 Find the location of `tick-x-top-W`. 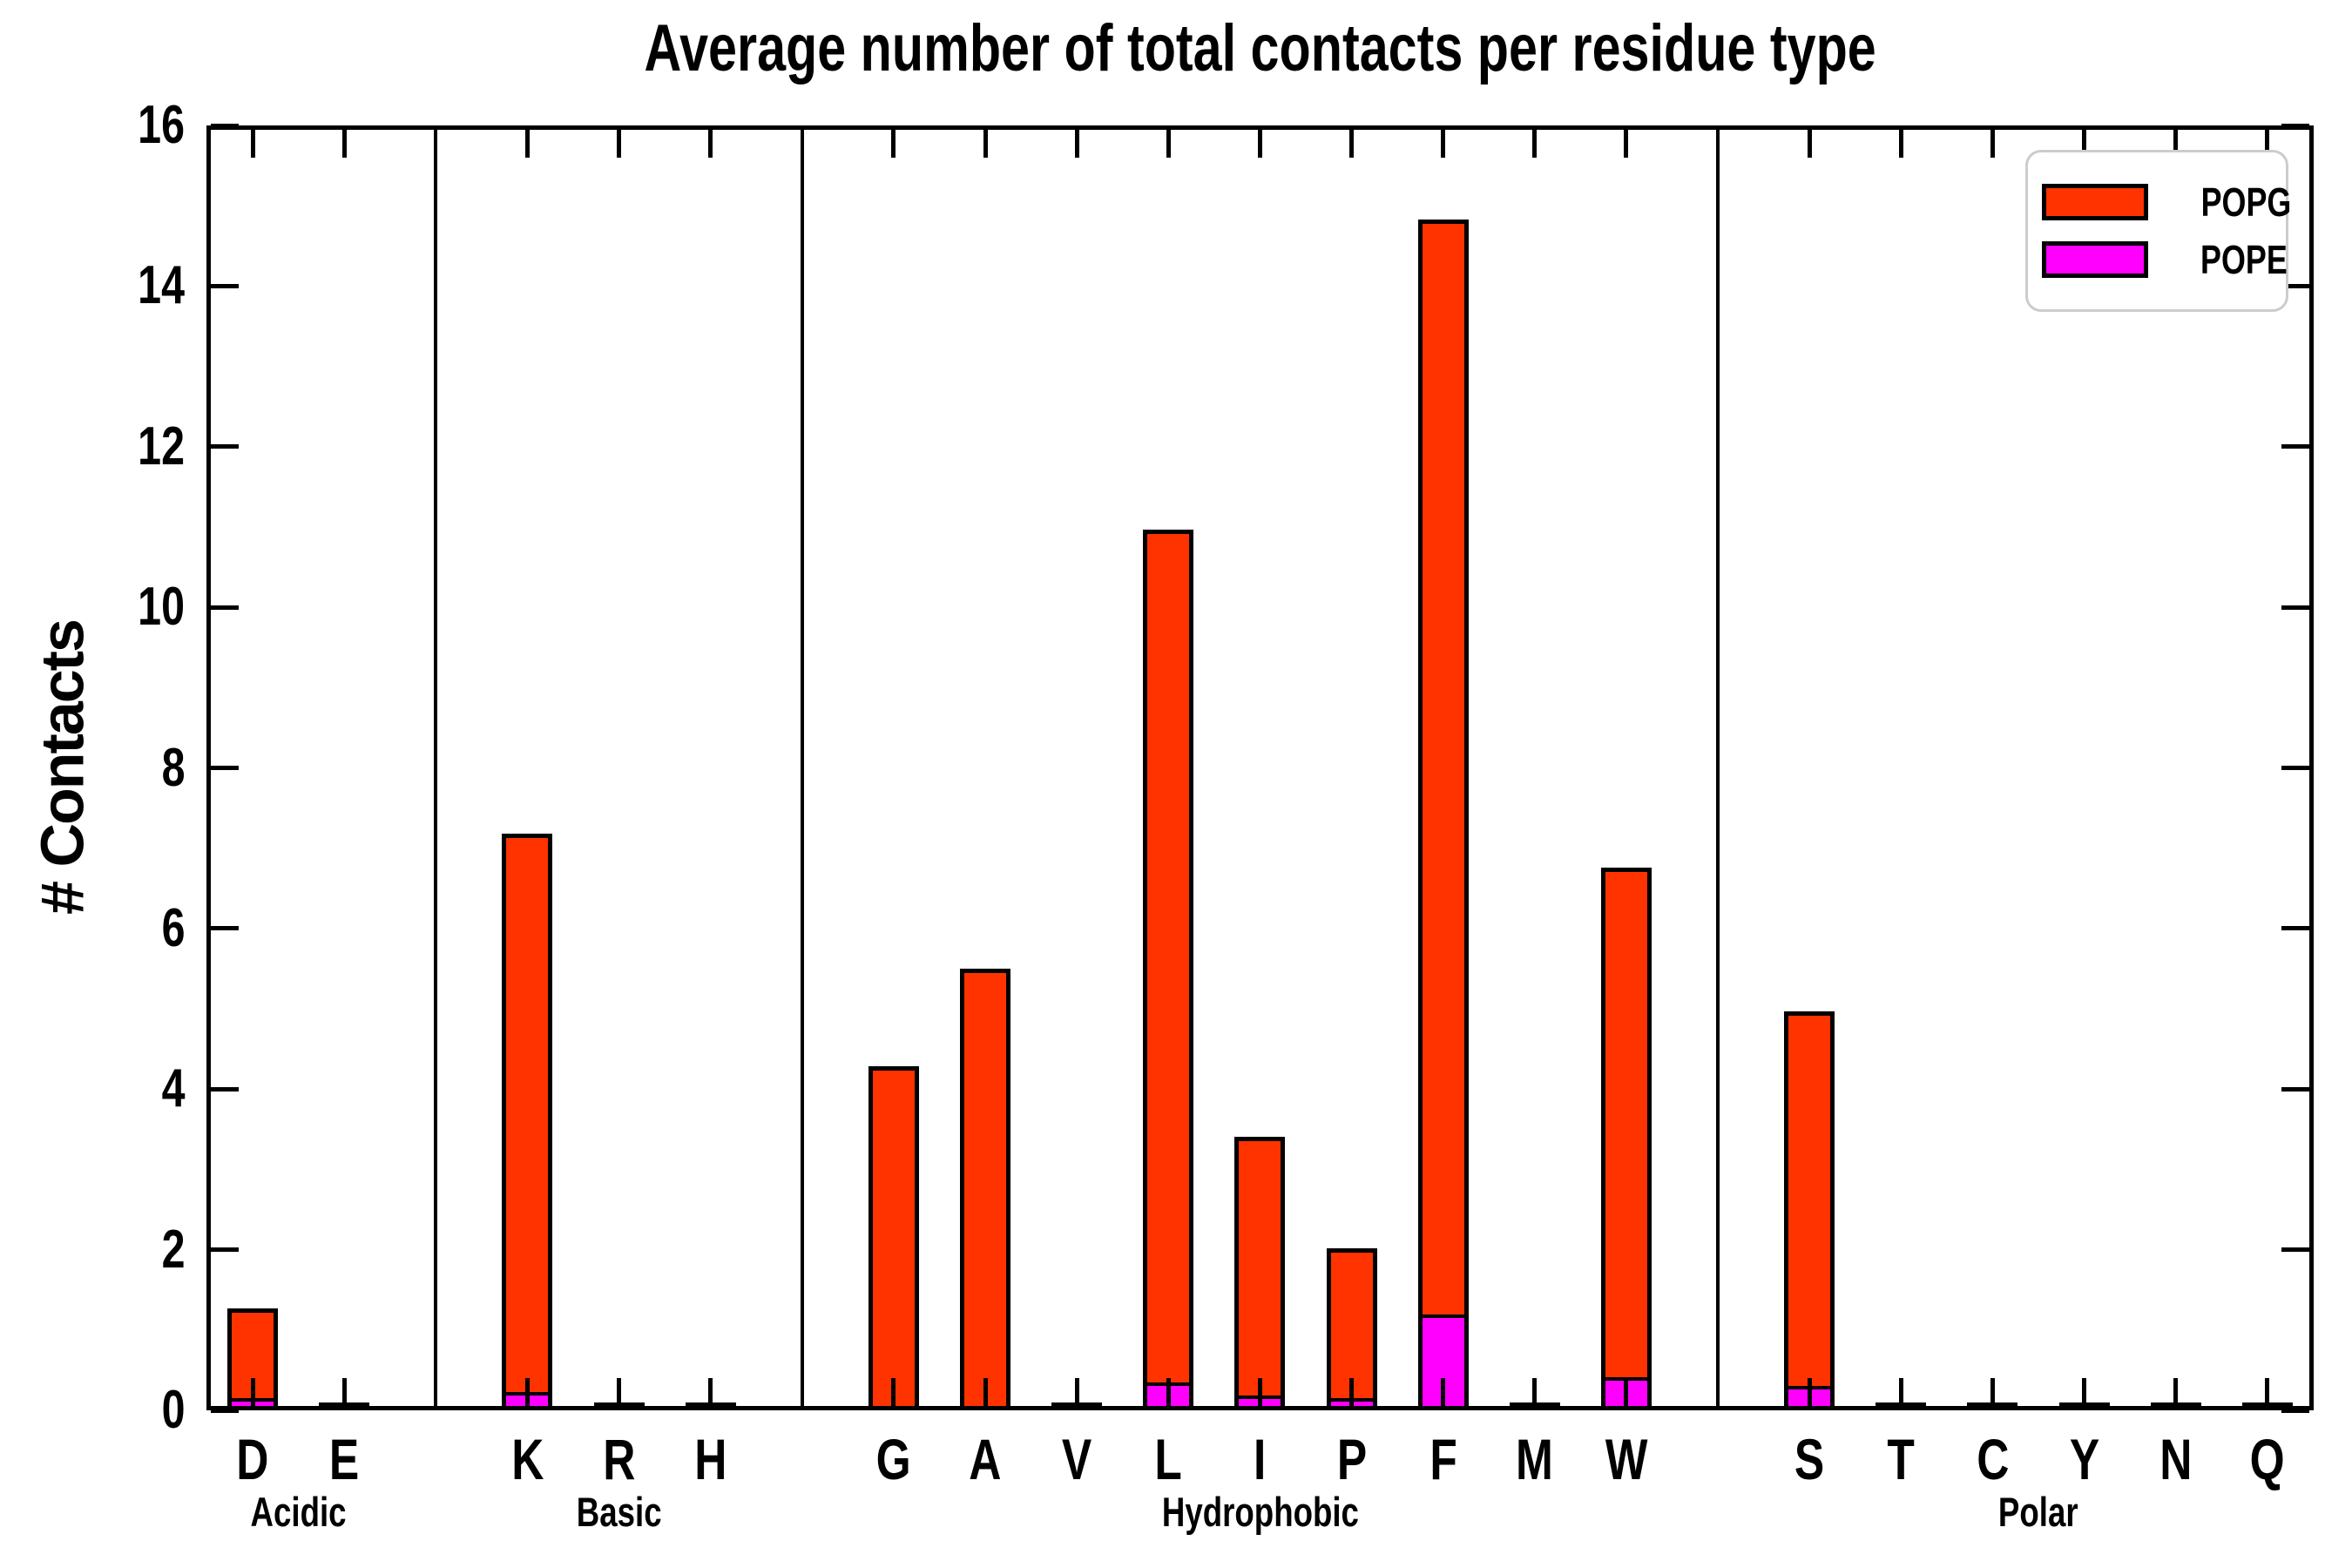

tick-x-top-W is located at coordinates (1626, 144).